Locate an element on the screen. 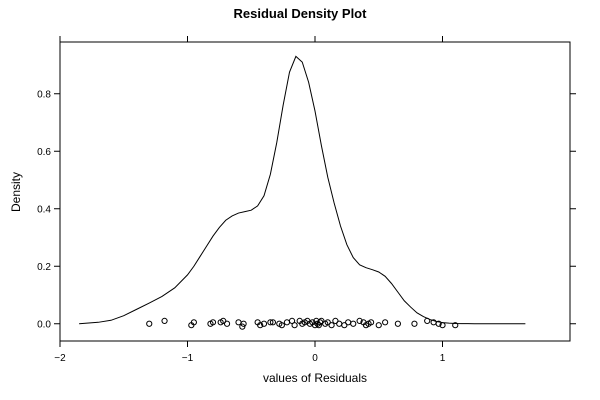  y-tick-label: 0.2 is located at coordinates (44, 267).